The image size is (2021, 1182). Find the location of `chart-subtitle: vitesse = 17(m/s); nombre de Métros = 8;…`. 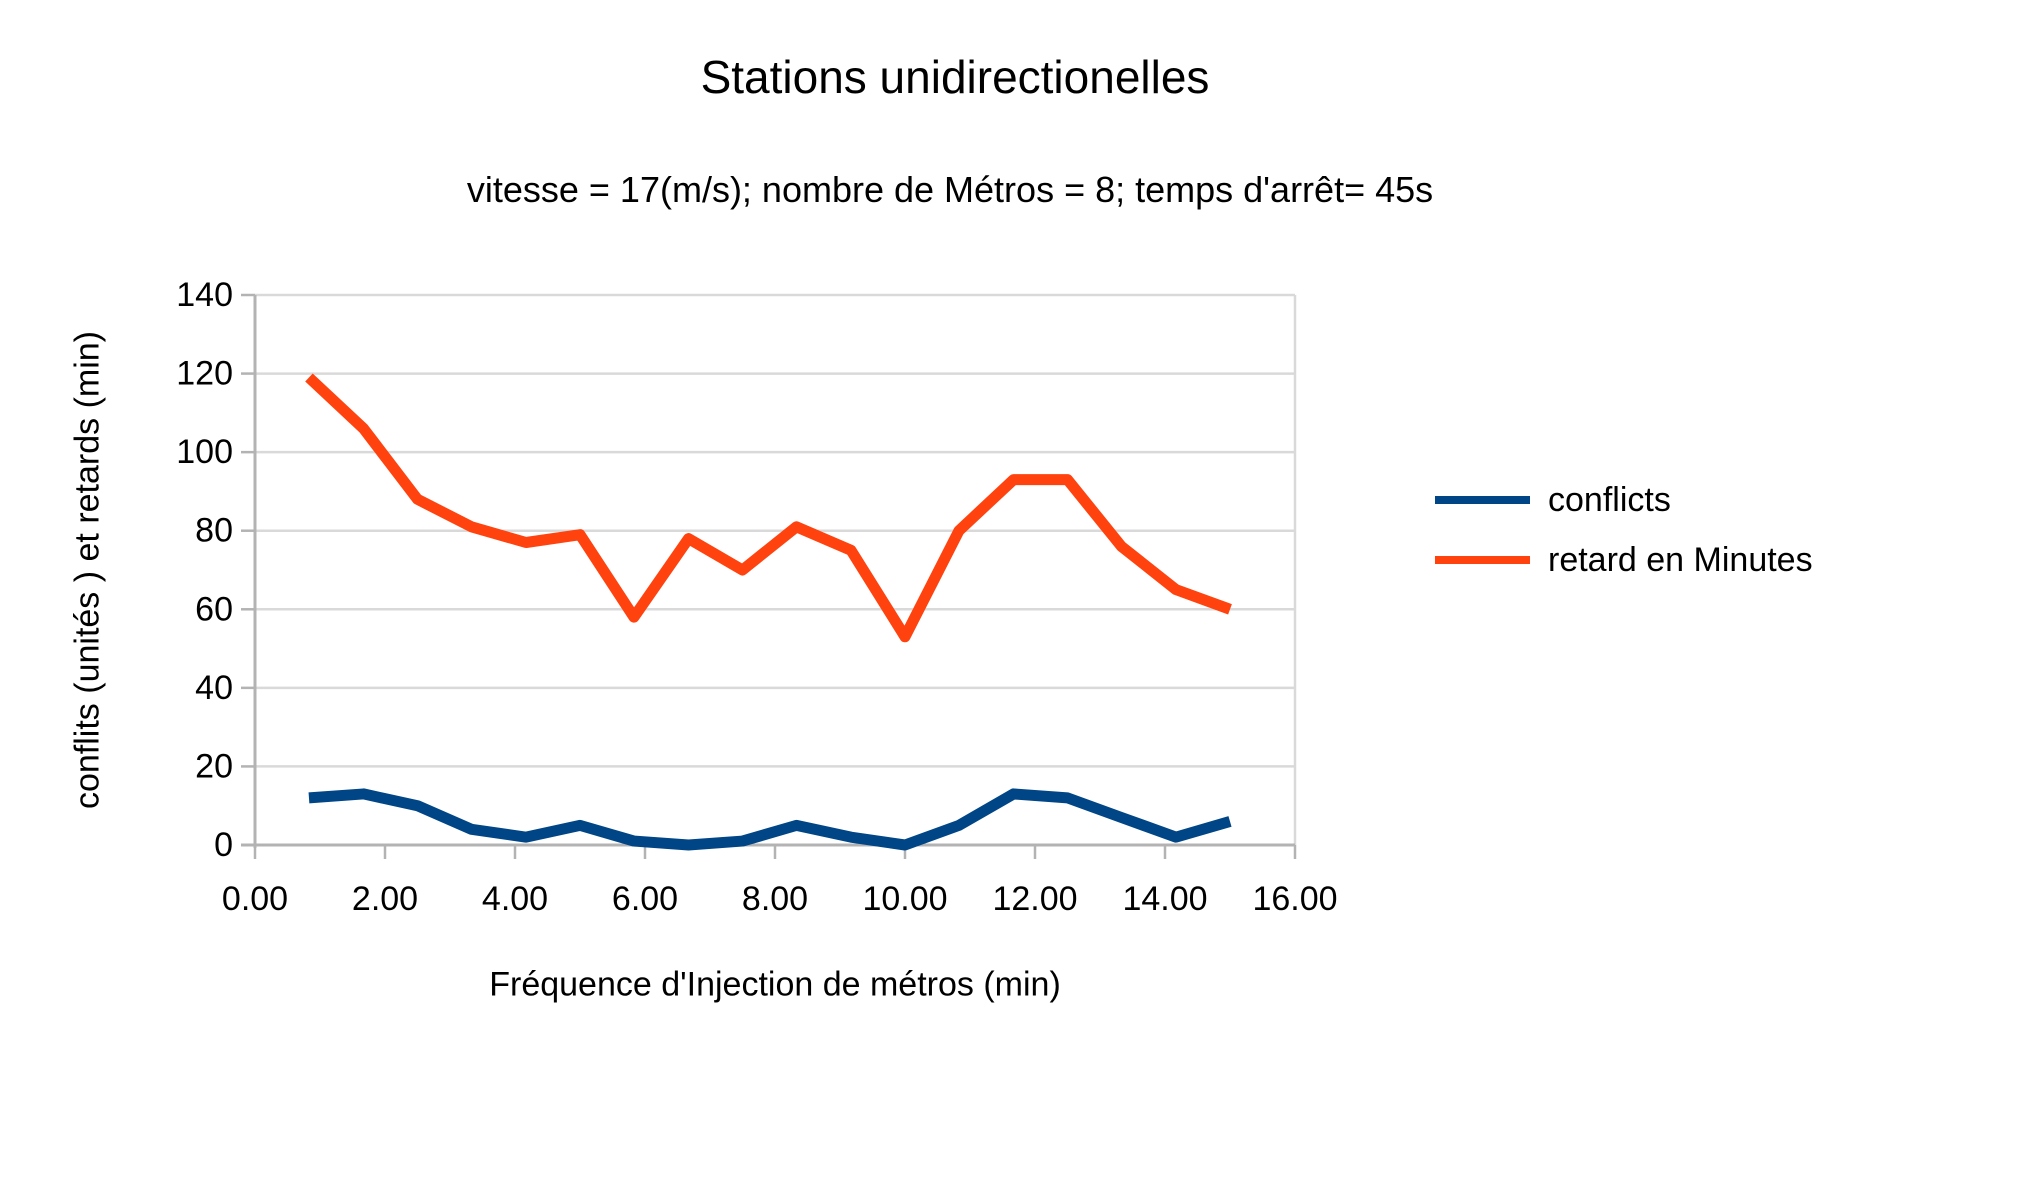

chart-subtitle: vitesse = 17(m/s); nombre de Métros = 8;… is located at coordinates (950, 189).